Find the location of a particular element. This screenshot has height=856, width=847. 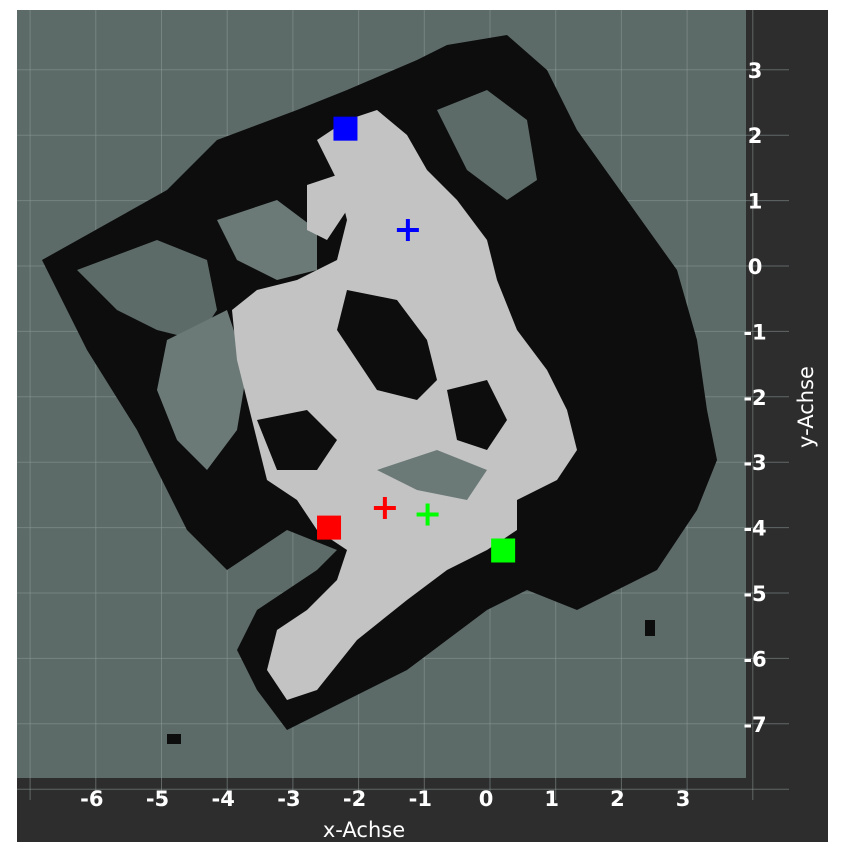

y-tick-labels: 3 2 1 0 -1 -2 -3 -4 -5 -6 -7 is located at coordinates (754, 398).